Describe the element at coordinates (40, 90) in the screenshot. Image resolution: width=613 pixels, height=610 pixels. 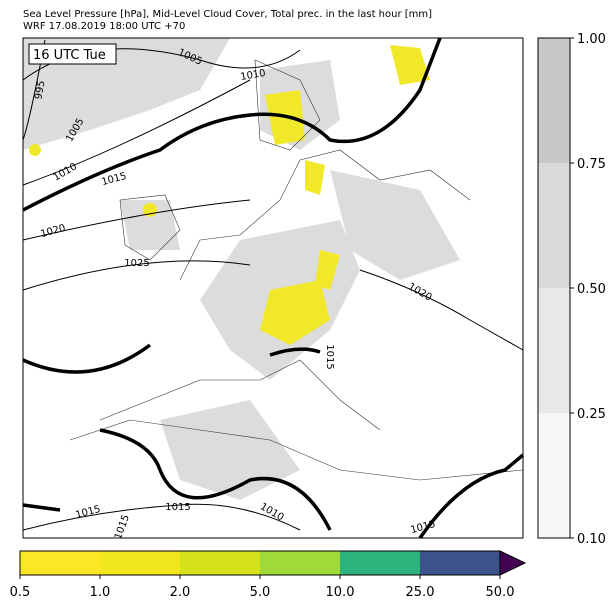
I see `contour-label: 995` at that location.